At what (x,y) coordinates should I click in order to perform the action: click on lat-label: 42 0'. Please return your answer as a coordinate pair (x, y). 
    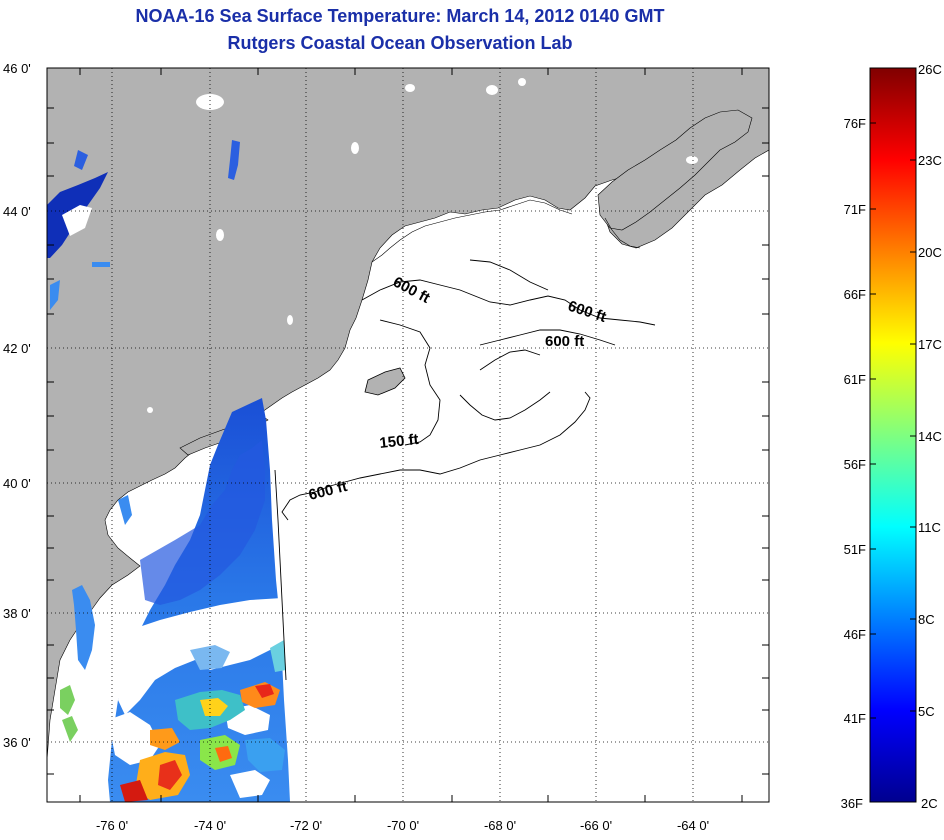
    Looking at the image, I should click on (17, 348).